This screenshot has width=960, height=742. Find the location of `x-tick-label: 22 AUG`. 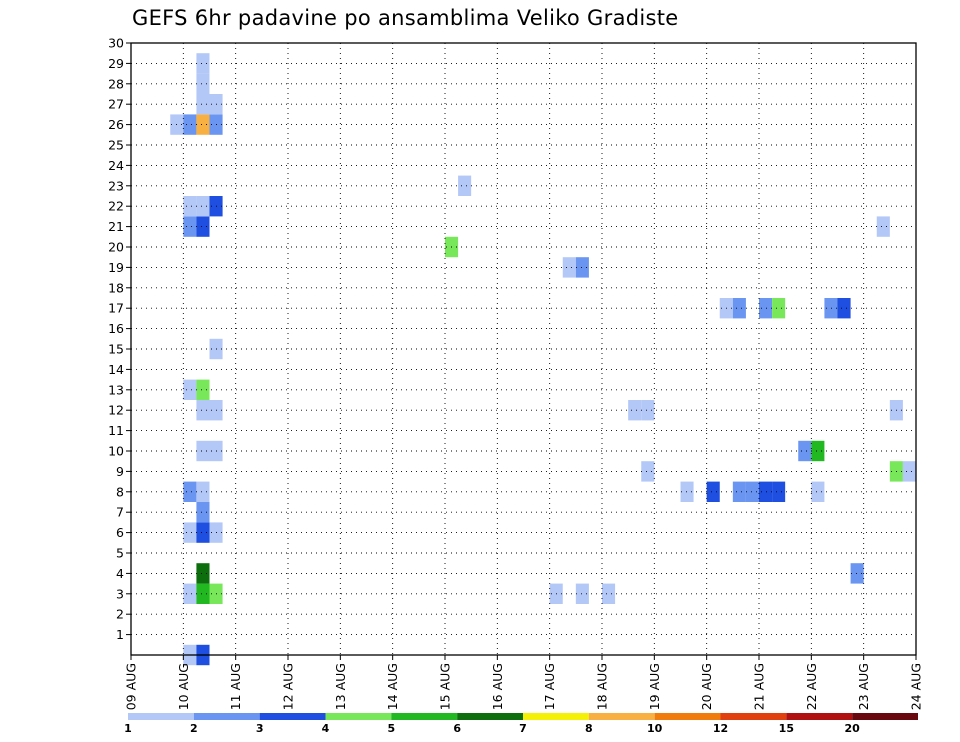

x-tick-label: 22 AUG is located at coordinates (811, 686).